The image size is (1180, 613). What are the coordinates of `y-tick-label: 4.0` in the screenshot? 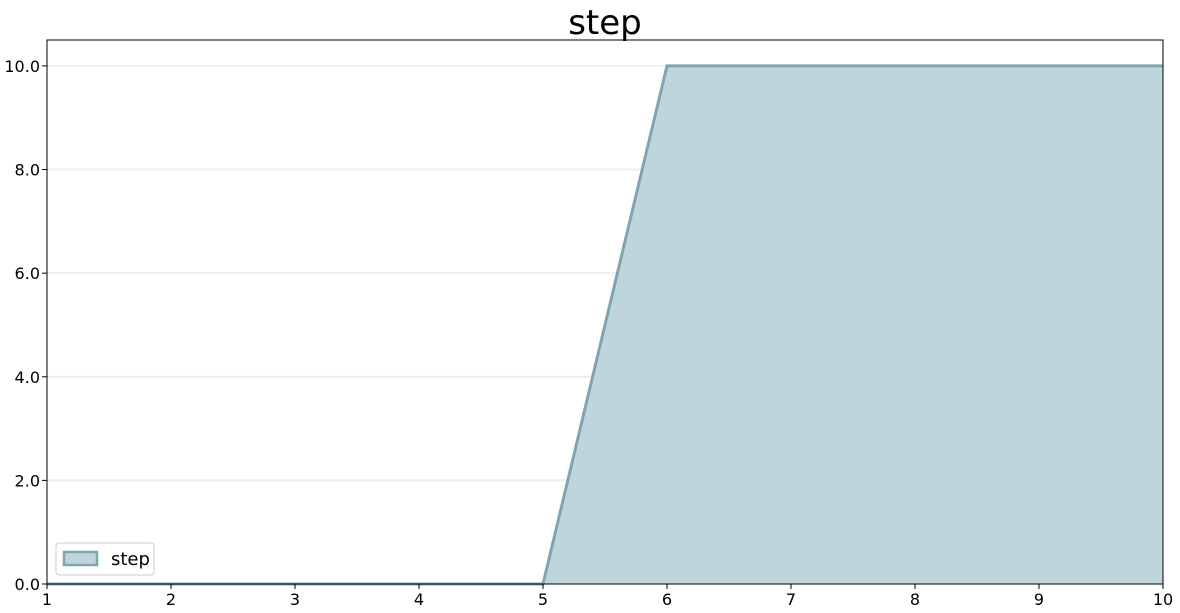 It's located at (27, 377).